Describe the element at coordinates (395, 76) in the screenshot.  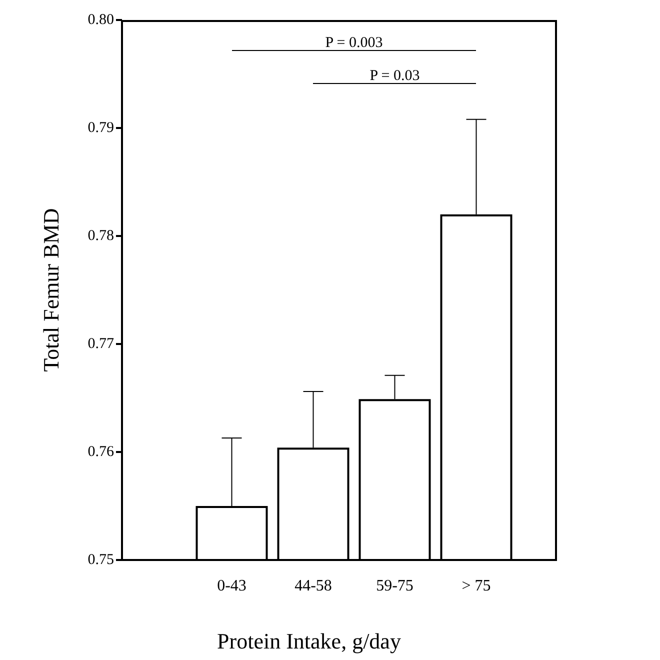
I see `annotation: P = 0.03` at that location.